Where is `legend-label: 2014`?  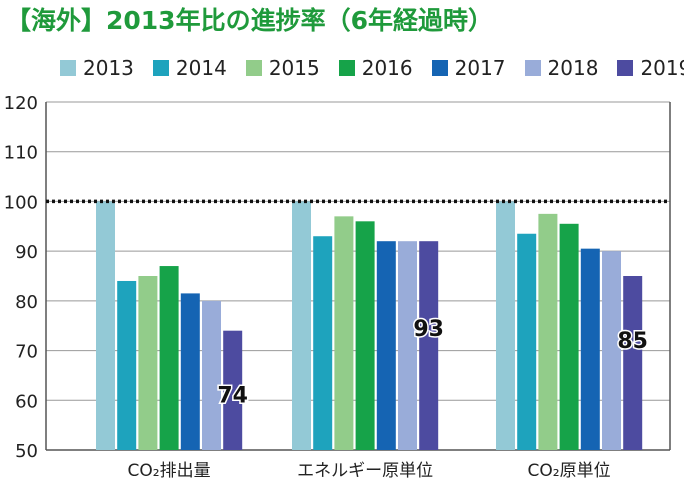 legend-label: 2014 is located at coordinates (201, 68).